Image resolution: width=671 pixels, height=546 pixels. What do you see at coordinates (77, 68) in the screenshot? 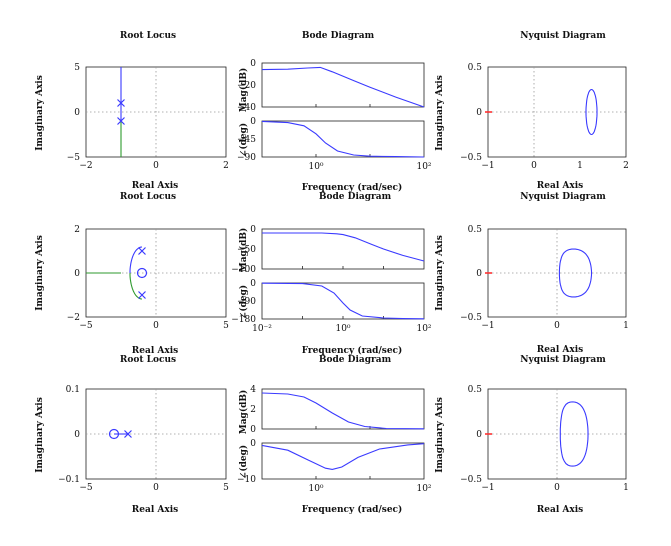
I see `r1-rootlocus-ytick: 5` at bounding box center [77, 68].